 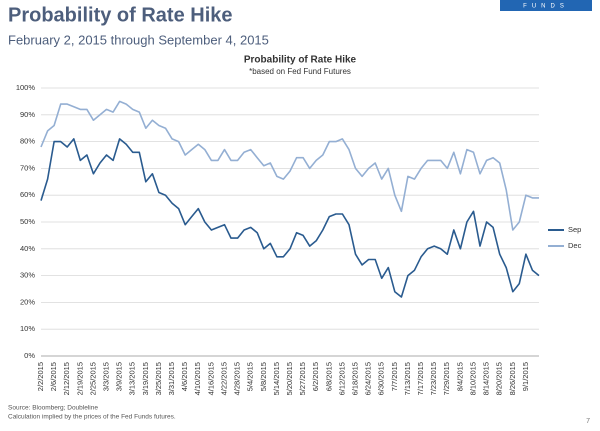 I want to click on x-tick-label: 7/7/2015, so click(x=394, y=376).